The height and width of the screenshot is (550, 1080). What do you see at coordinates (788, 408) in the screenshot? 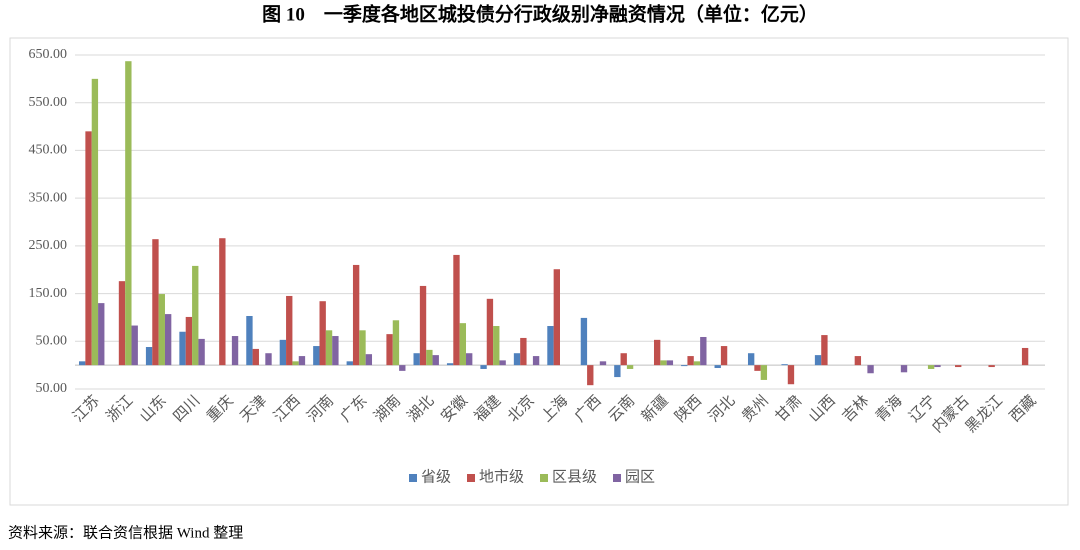
I see `x-tick-label: 甘肃` at bounding box center [788, 408].